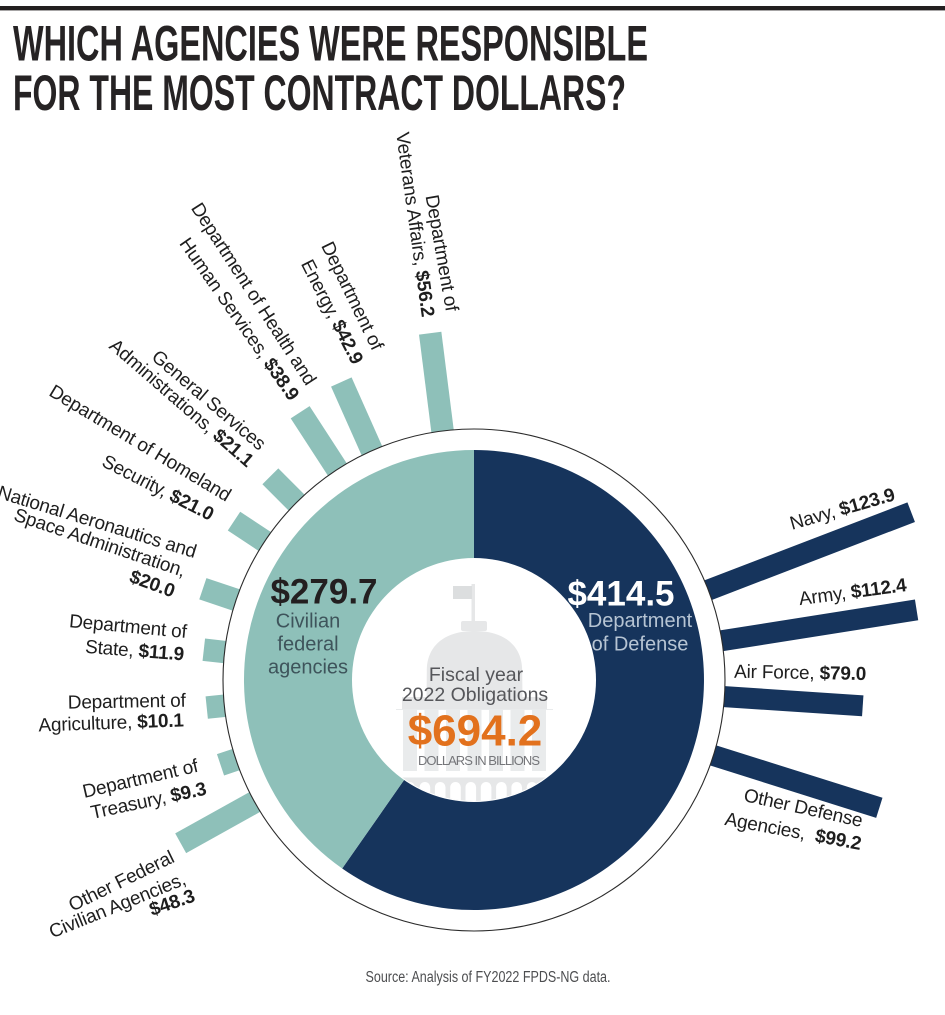 Image resolution: width=945 pixels, height=1015 pixels. Describe the element at coordinates (307, 644) in the screenshot. I see `svg-text: federal` at that location.